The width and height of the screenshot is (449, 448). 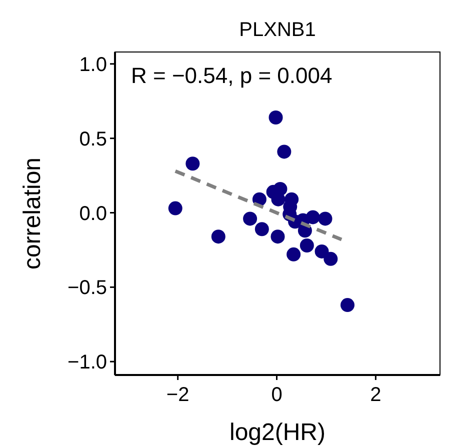 I want to click on y-tick-label: 0.0, so click(x=93, y=213).